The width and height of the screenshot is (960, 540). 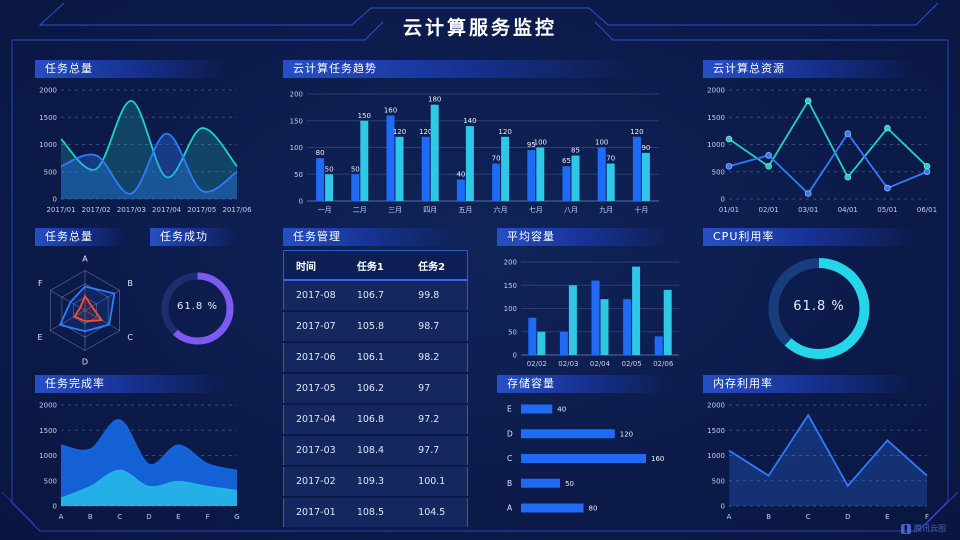 What do you see at coordinates (537, 364) in the screenshot?
I see `x-tick-label: 02/02` at bounding box center [537, 364].